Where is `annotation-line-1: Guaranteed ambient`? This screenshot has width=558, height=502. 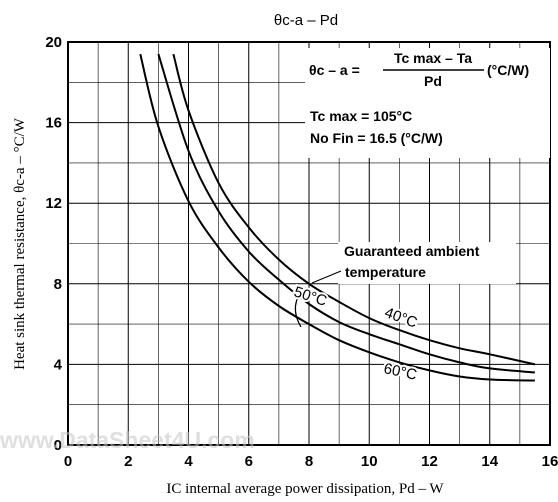 annotation-line-1: Guaranteed ambient is located at coordinates (412, 251).